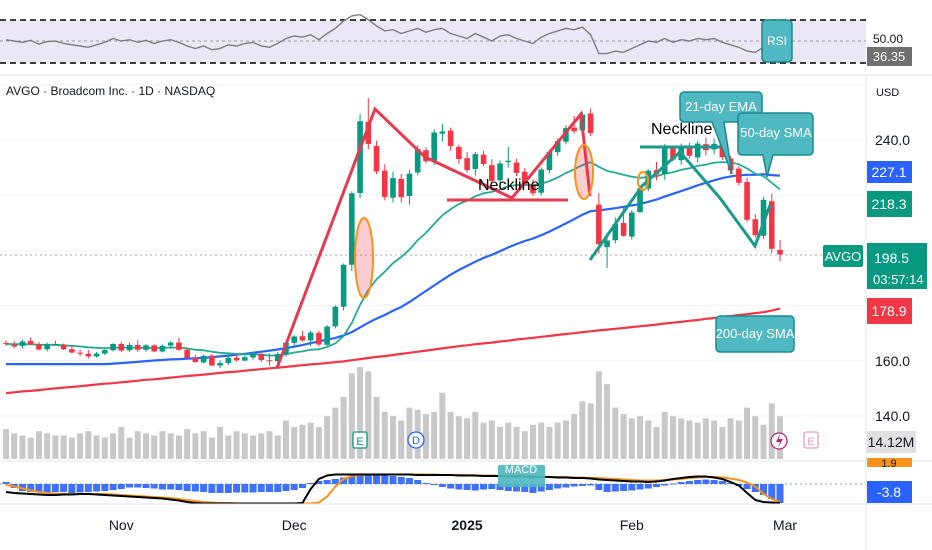  What do you see at coordinates (393, 488) in the screenshot?
I see `macd-histogram` at bounding box center [393, 488].